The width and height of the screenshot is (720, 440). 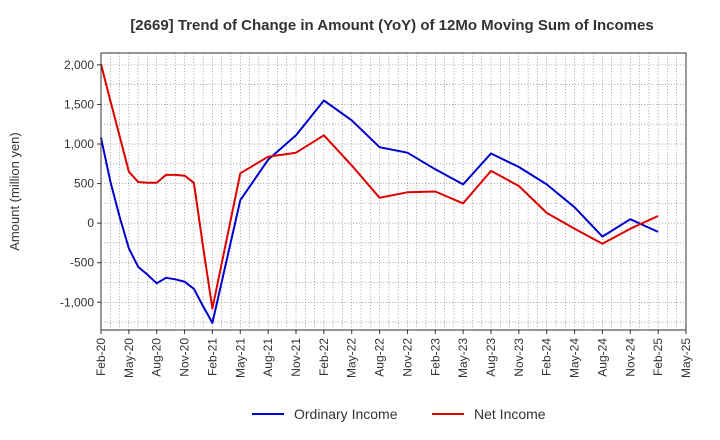 I want to click on x-tick-label: Feb-23, so click(x=435, y=357).